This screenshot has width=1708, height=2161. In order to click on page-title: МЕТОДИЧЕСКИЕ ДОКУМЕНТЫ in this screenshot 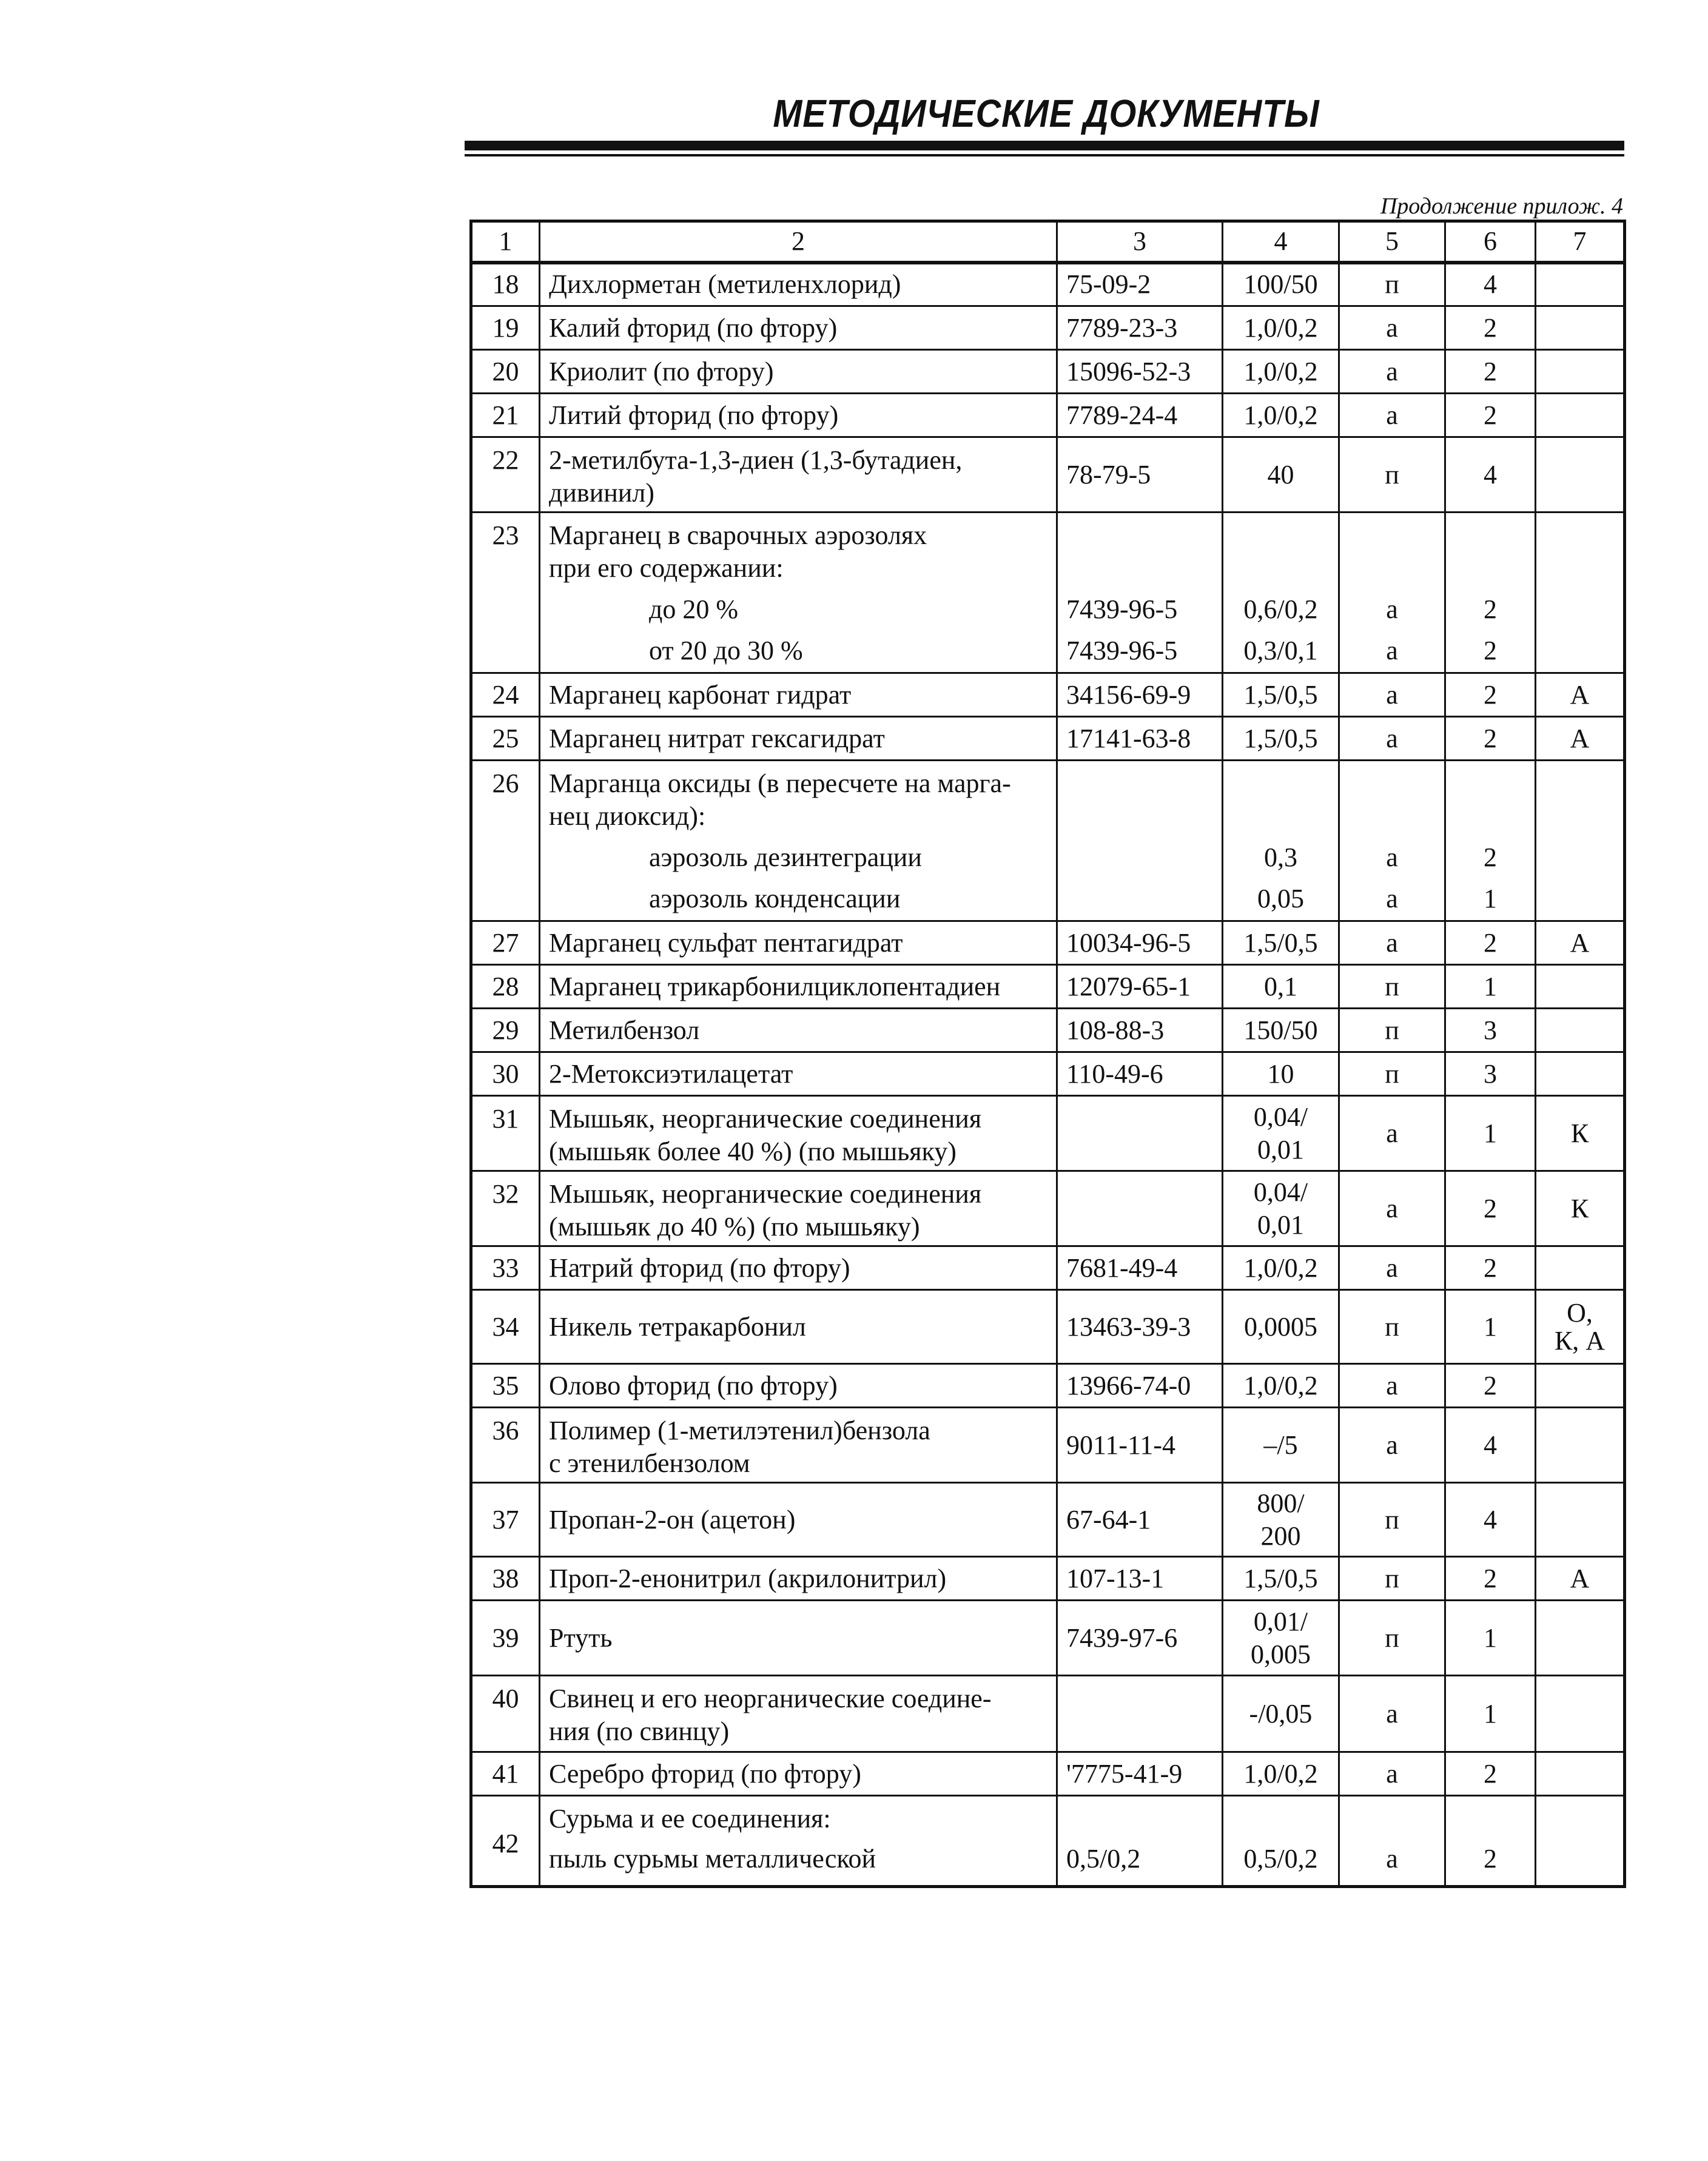, I will do `click(1046, 114)`.